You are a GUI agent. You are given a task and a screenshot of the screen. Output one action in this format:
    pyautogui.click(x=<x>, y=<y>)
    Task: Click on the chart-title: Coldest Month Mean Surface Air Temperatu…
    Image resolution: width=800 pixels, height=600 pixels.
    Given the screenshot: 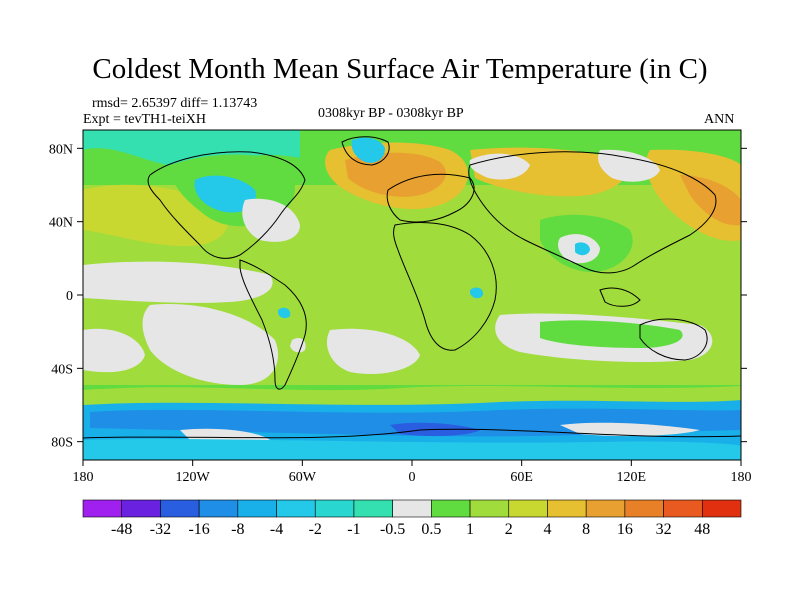 What is the action you would take?
    pyautogui.click(x=400, y=69)
    